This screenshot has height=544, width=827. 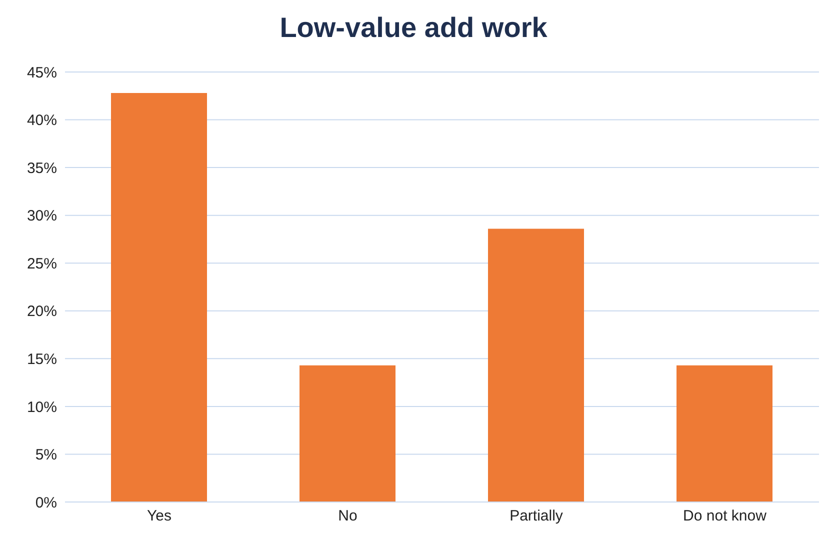 I want to click on x-tick-label: Do not know, so click(x=725, y=516).